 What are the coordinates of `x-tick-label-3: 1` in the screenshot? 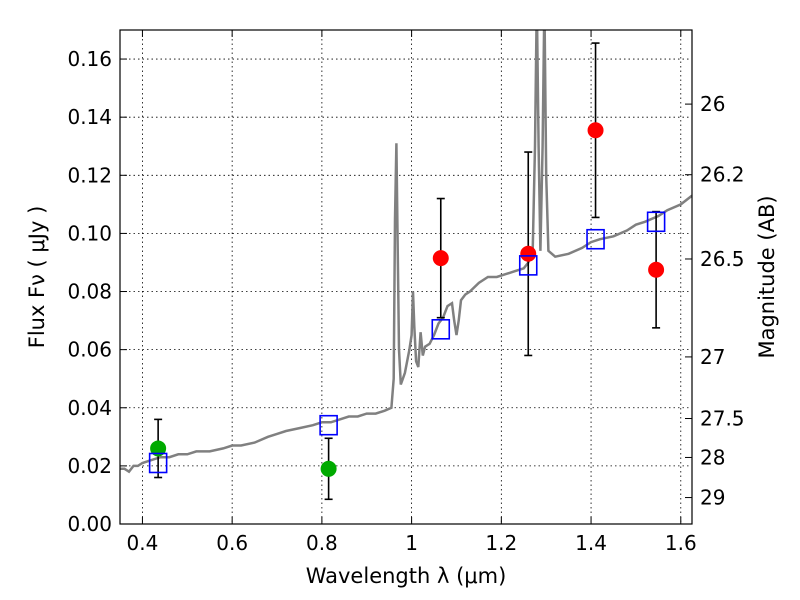 It's located at (411, 543).